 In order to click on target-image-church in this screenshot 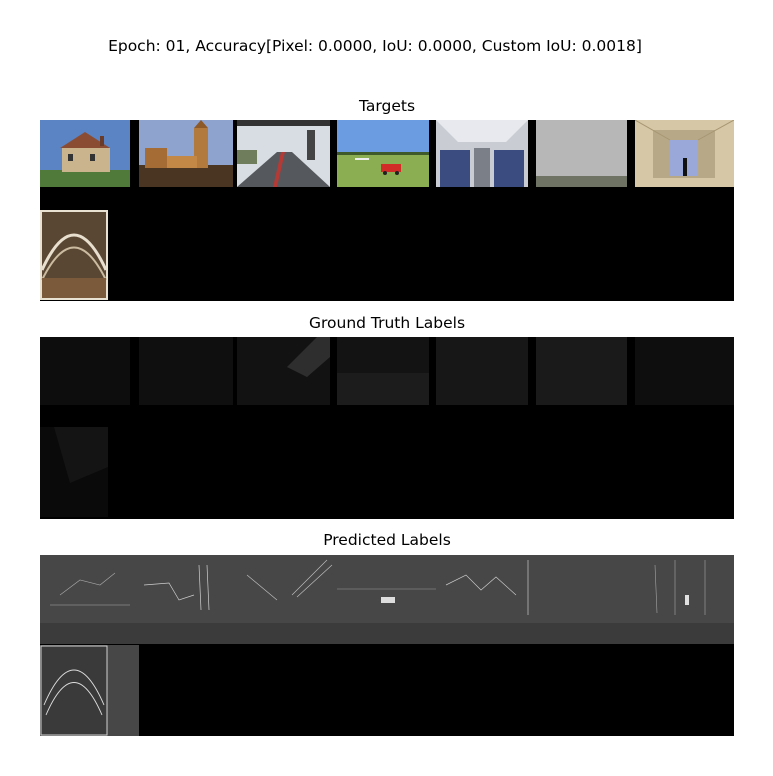, I will do `click(186, 153)`.